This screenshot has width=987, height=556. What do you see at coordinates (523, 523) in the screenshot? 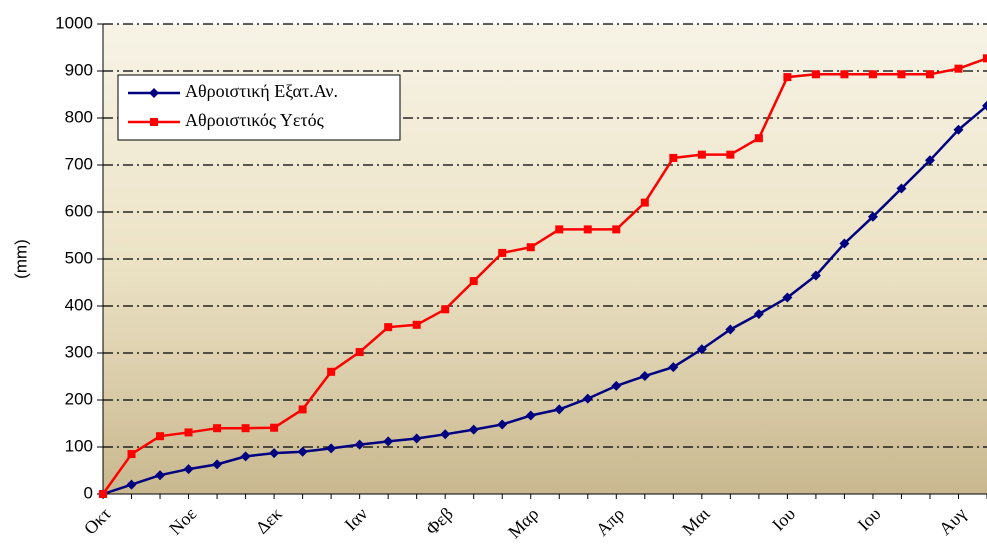
I see `x-tick-label: Μαρ` at bounding box center [523, 523].